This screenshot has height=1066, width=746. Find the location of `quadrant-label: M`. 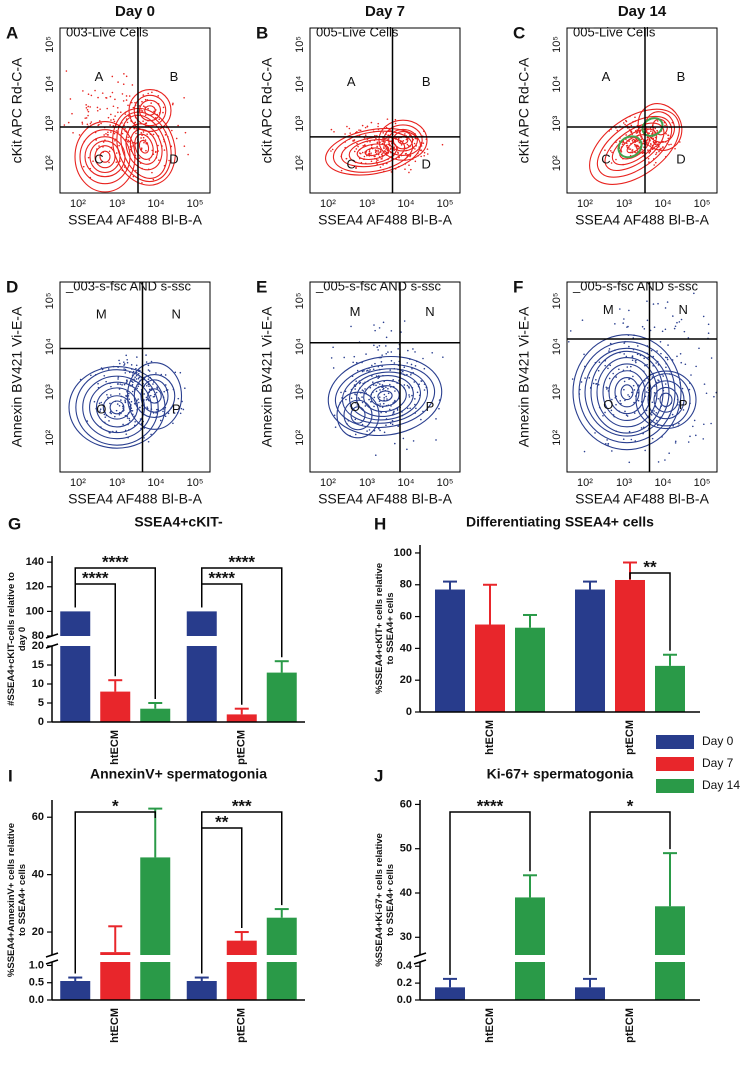

quadrant-label: M is located at coordinates (101, 314).